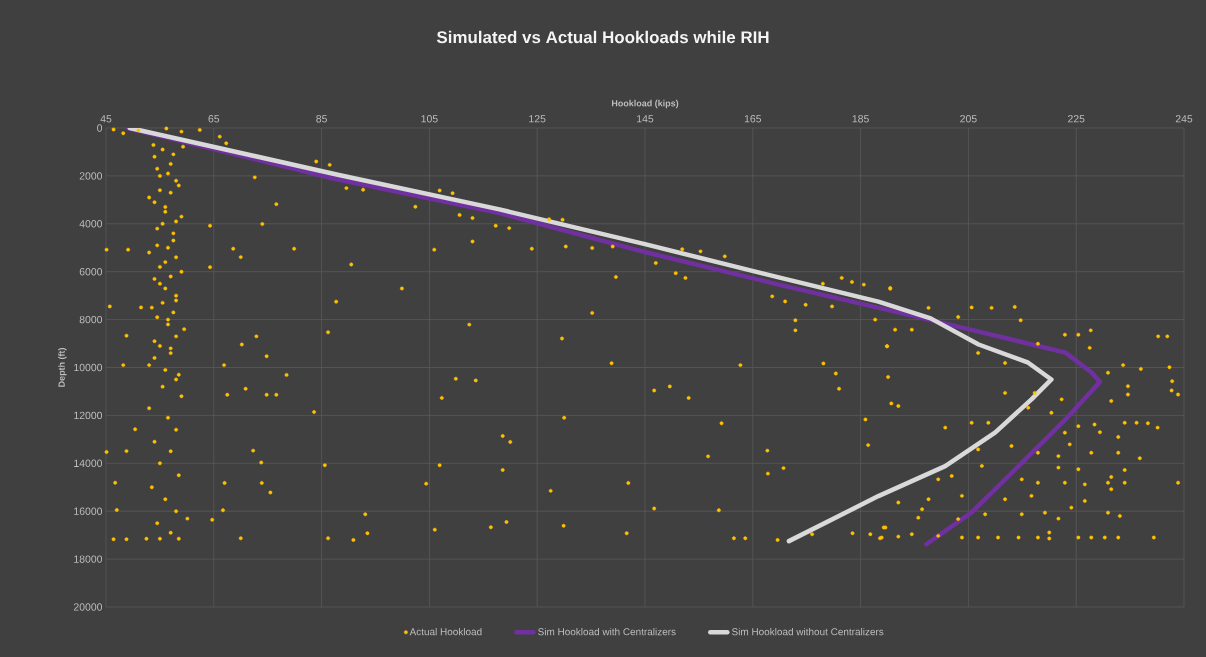 This screenshot has height=657, width=1206. What do you see at coordinates (91, 319) in the screenshot?
I see `y-tick-label: 8000` at bounding box center [91, 319].